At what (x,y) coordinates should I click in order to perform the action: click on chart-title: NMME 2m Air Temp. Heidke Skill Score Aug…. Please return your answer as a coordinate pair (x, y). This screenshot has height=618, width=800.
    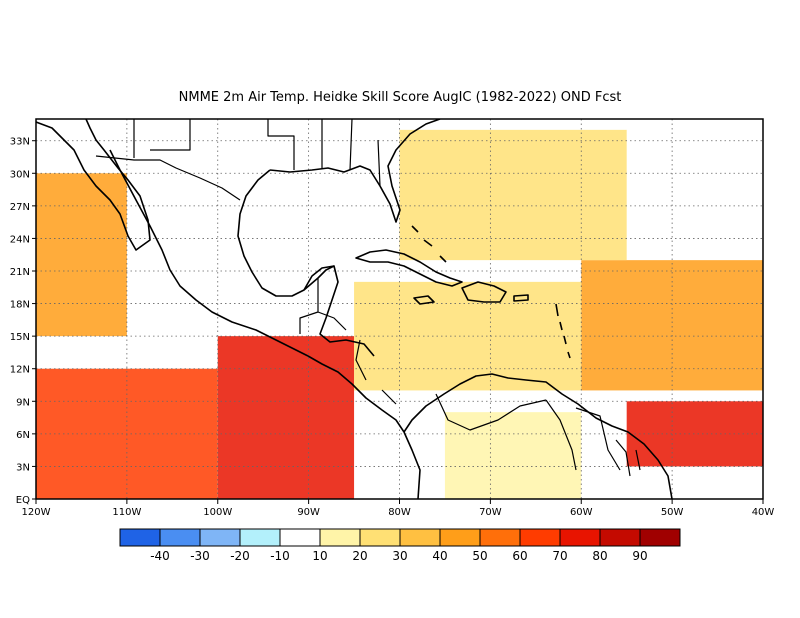
    Looking at the image, I should click on (400, 97).